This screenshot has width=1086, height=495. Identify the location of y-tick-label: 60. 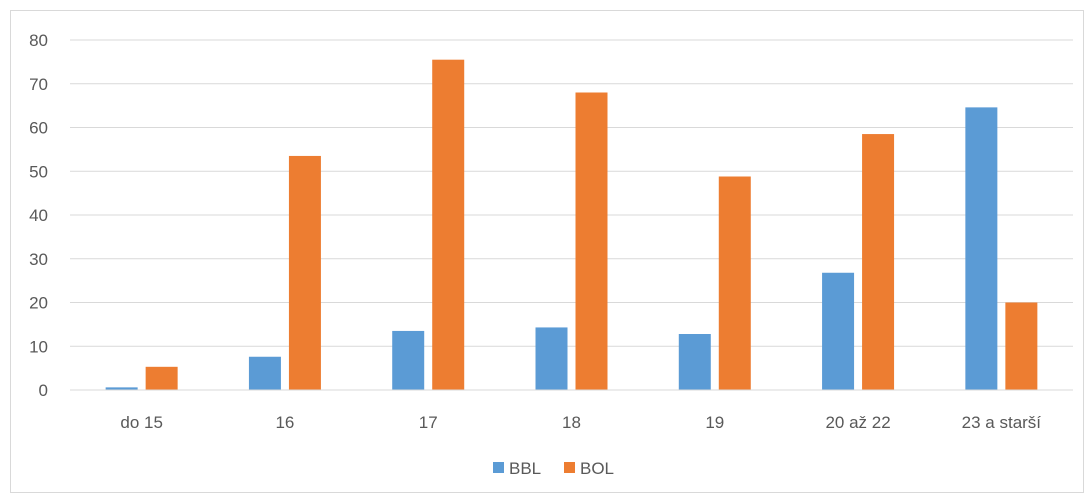
(38, 128).